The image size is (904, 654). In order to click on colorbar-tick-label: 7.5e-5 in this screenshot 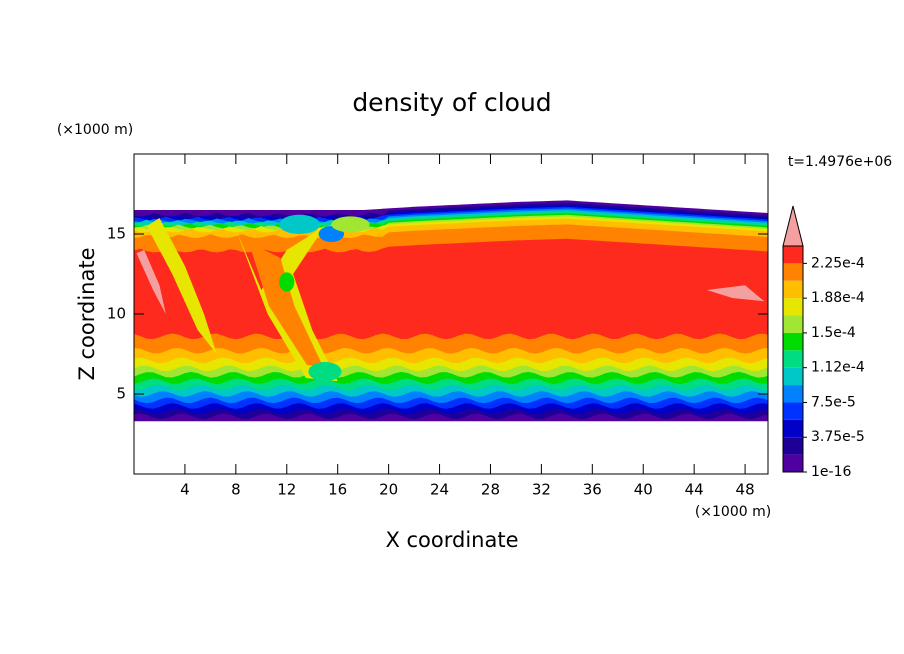, I will do `click(833, 402)`.